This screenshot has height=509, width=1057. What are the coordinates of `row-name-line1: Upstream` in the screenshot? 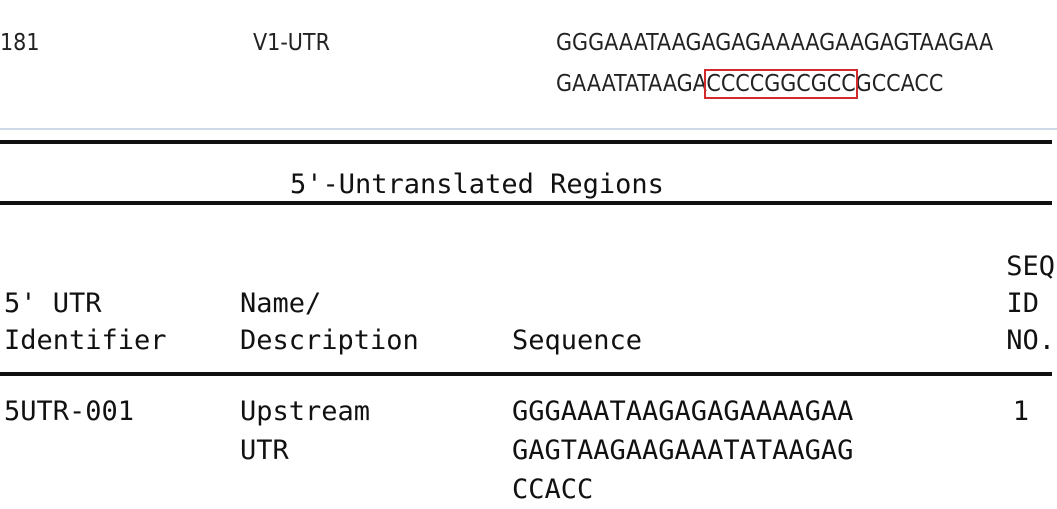 It's located at (305, 411).